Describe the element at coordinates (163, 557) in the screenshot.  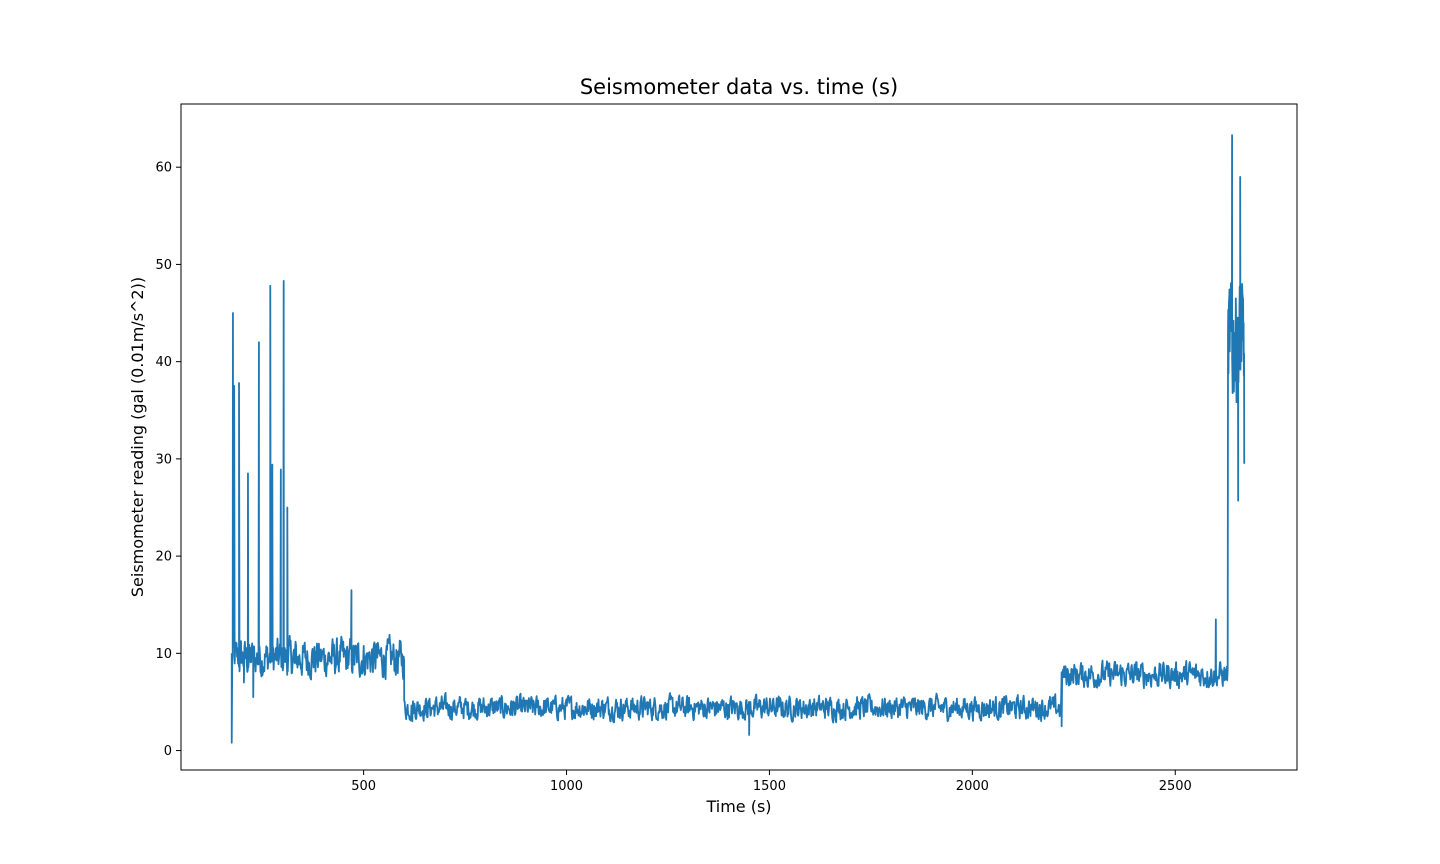
I see `y-tick-label: 20` at that location.